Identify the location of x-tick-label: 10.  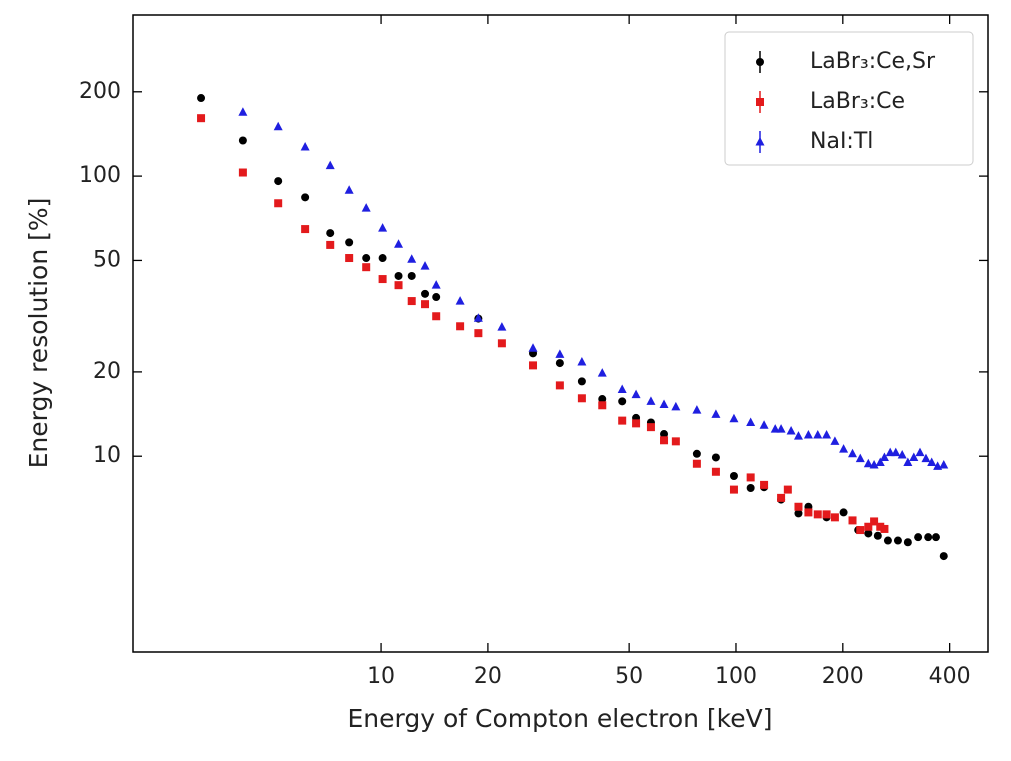
(381, 676).